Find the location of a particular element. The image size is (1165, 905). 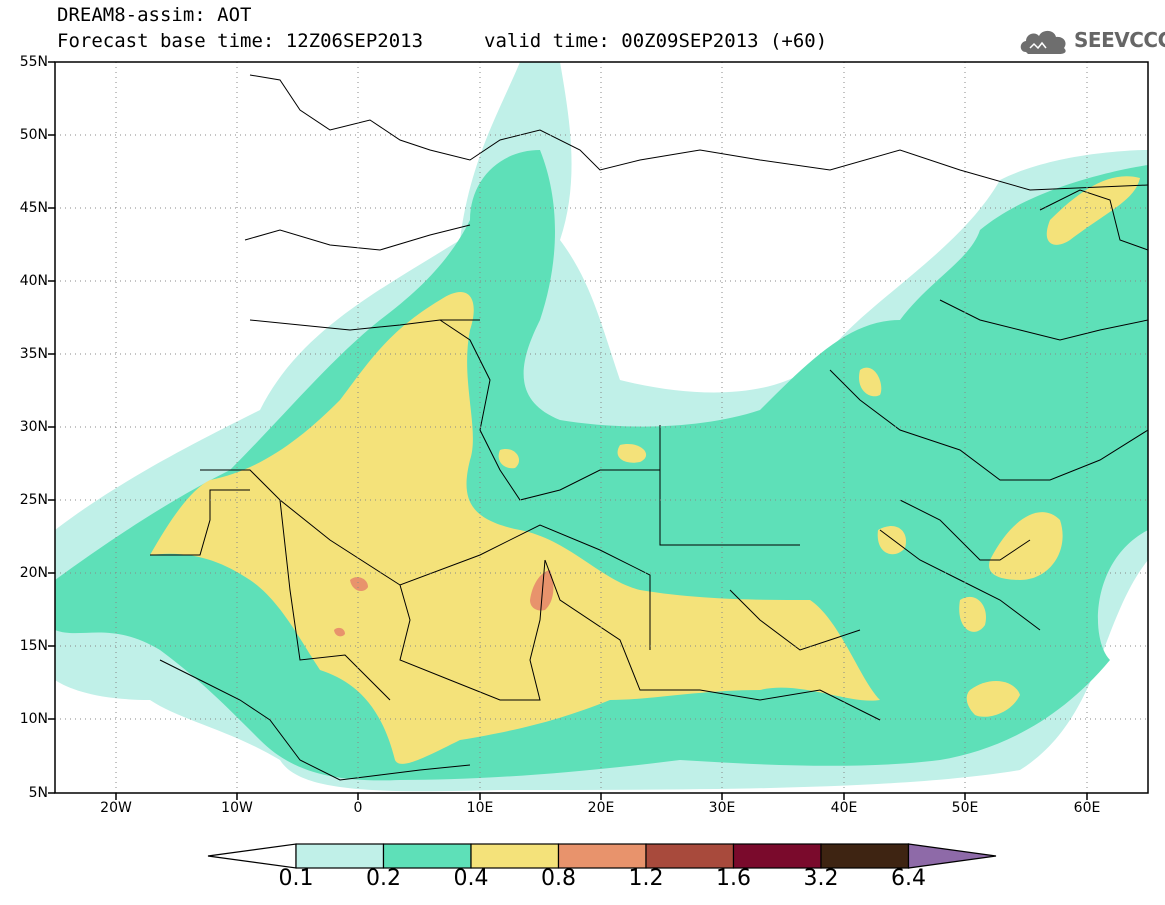

lat-label: 30N is located at coordinates (33, 427).